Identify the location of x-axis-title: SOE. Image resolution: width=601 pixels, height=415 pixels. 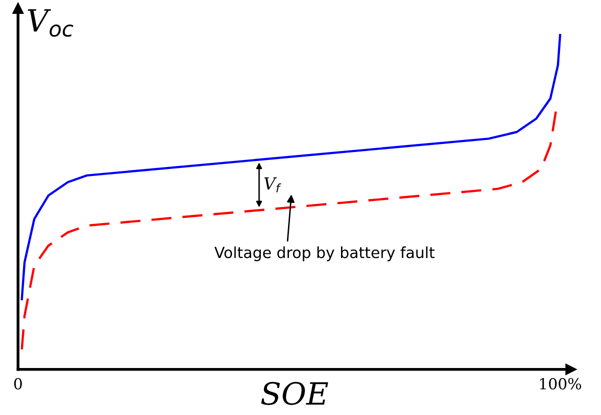
(294, 394).